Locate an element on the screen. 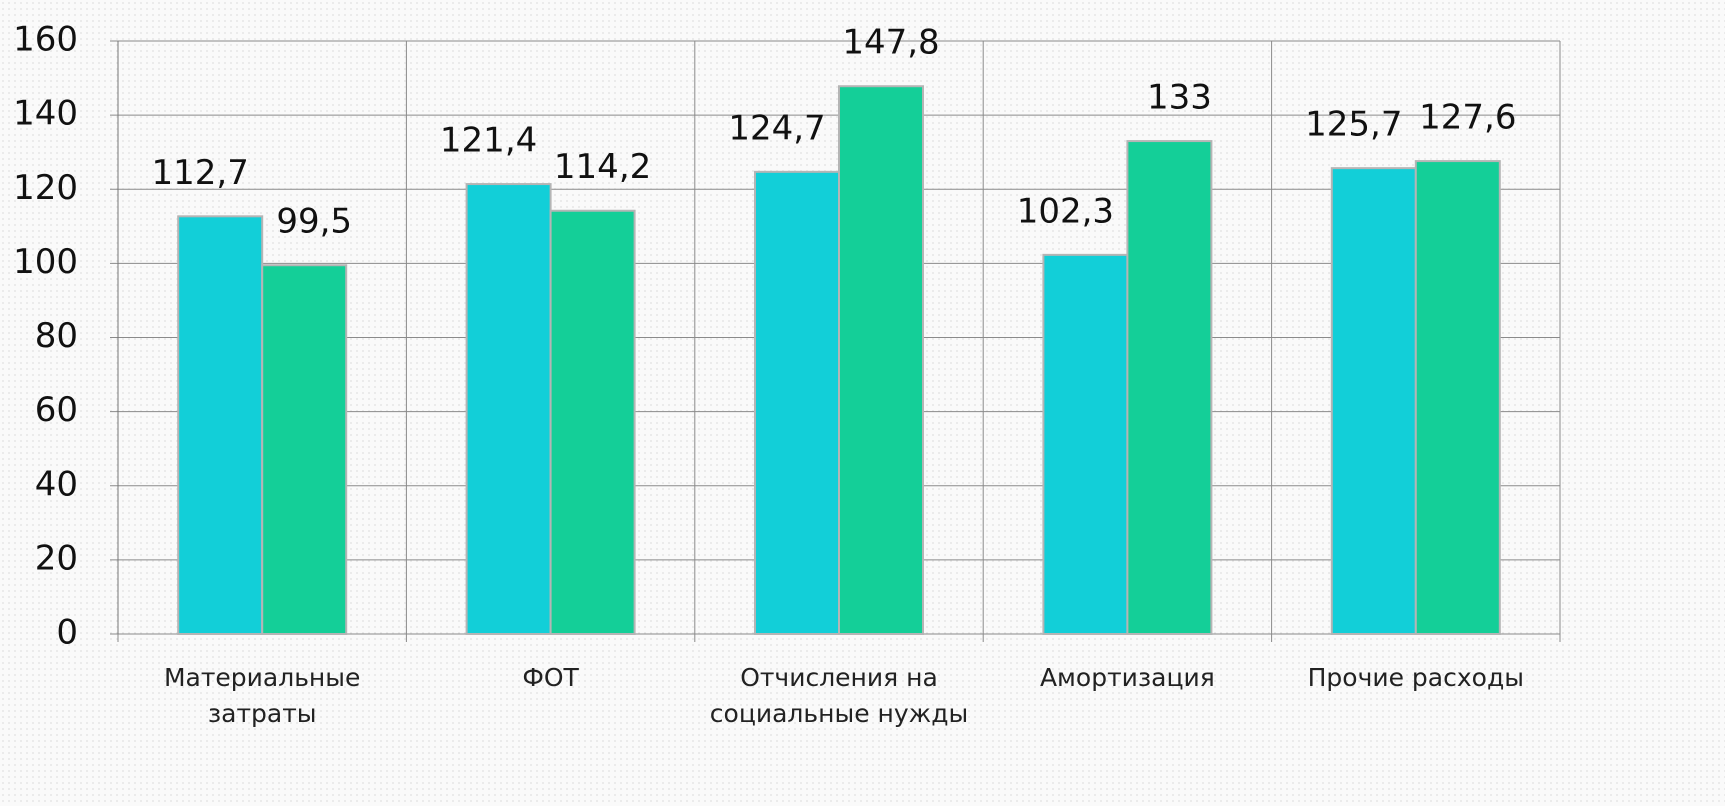  data-label: 124,7 is located at coordinates (776, 128).